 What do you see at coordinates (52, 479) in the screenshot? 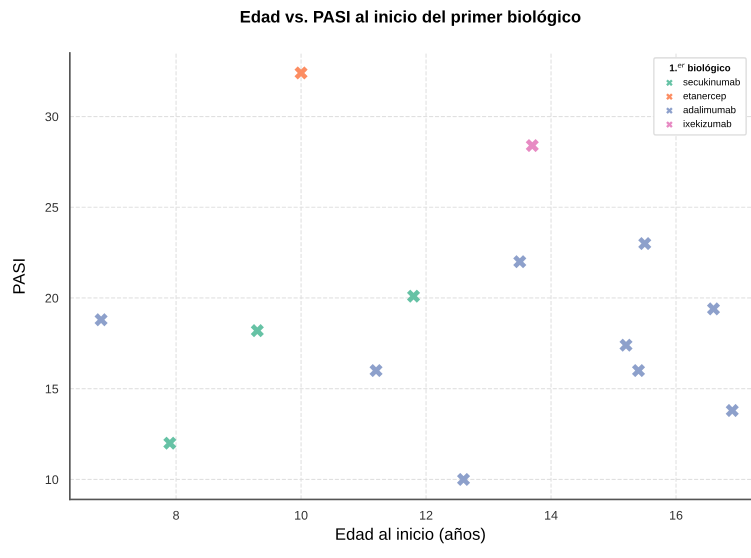
I see `y-tick-label: 10` at bounding box center [52, 479].